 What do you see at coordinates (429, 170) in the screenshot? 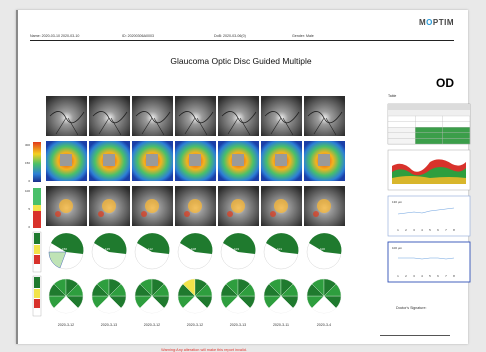
I see `thickness-area-chart` at bounding box center [429, 170].